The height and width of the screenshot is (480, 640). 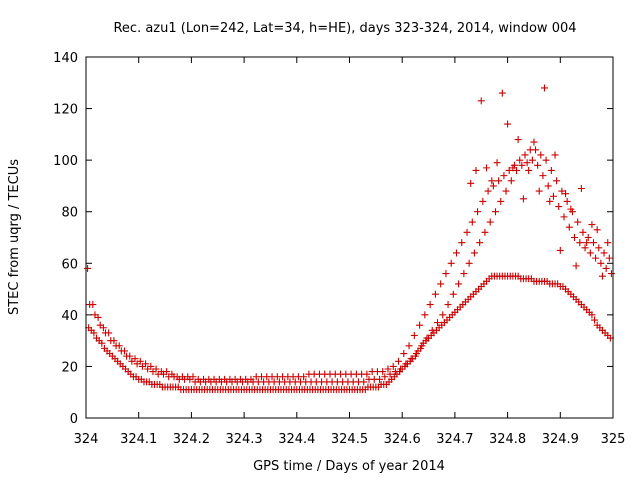 I want to click on x-tick-label: 325, so click(x=613, y=439).